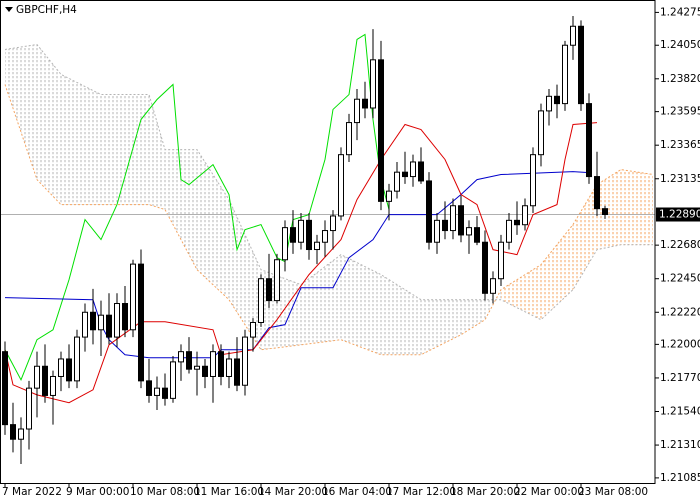 The height and width of the screenshot is (500, 700). Describe the element at coordinates (680, 145) in the screenshot. I see `y-tick-label: 1.23365` at that location.